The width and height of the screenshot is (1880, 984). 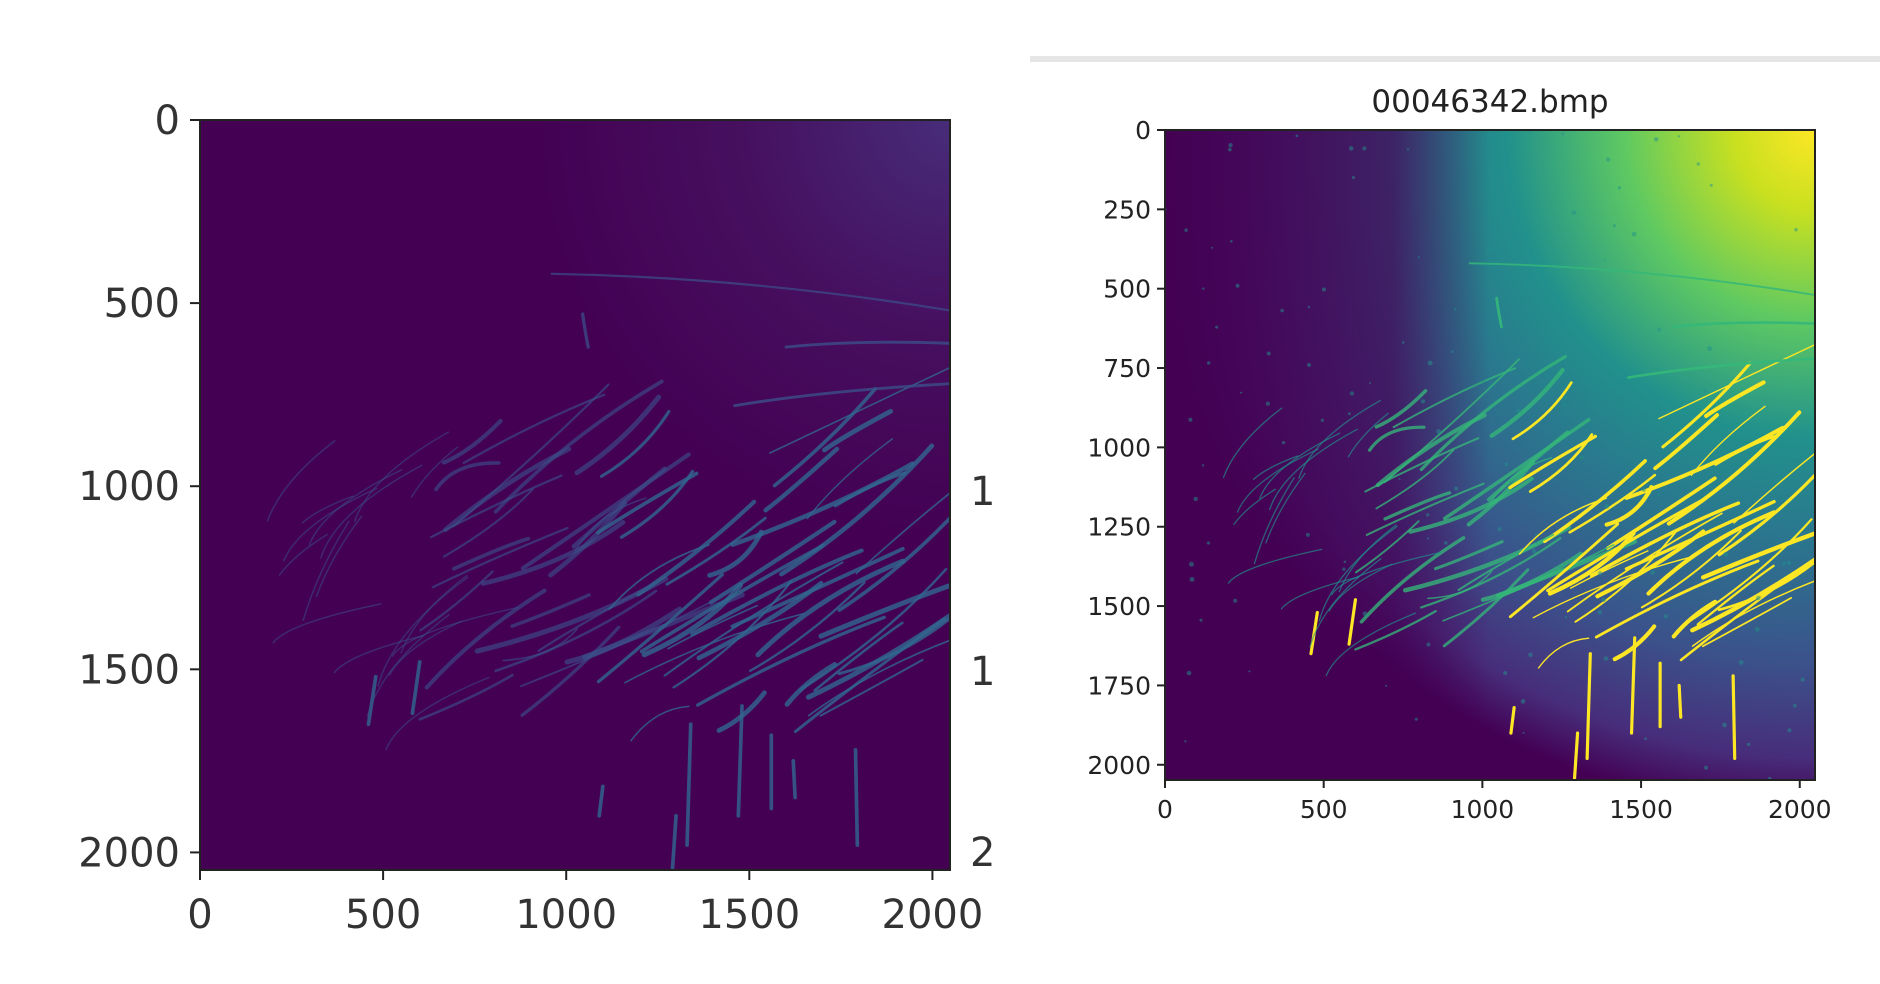 I want to click on left-x-tick-label: 2000, so click(x=933, y=915).